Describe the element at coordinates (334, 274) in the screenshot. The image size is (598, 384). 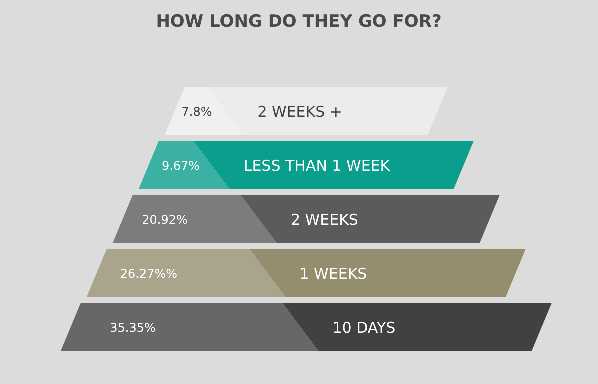
I see `category-label: 1 WEEKS` at that location.